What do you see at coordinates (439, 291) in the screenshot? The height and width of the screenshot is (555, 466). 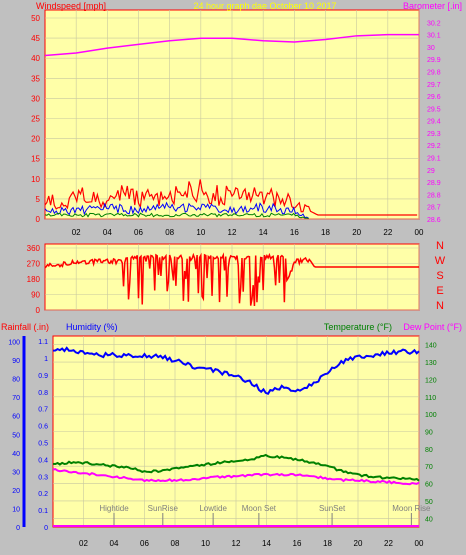 I see `compass-label: E` at bounding box center [439, 291].